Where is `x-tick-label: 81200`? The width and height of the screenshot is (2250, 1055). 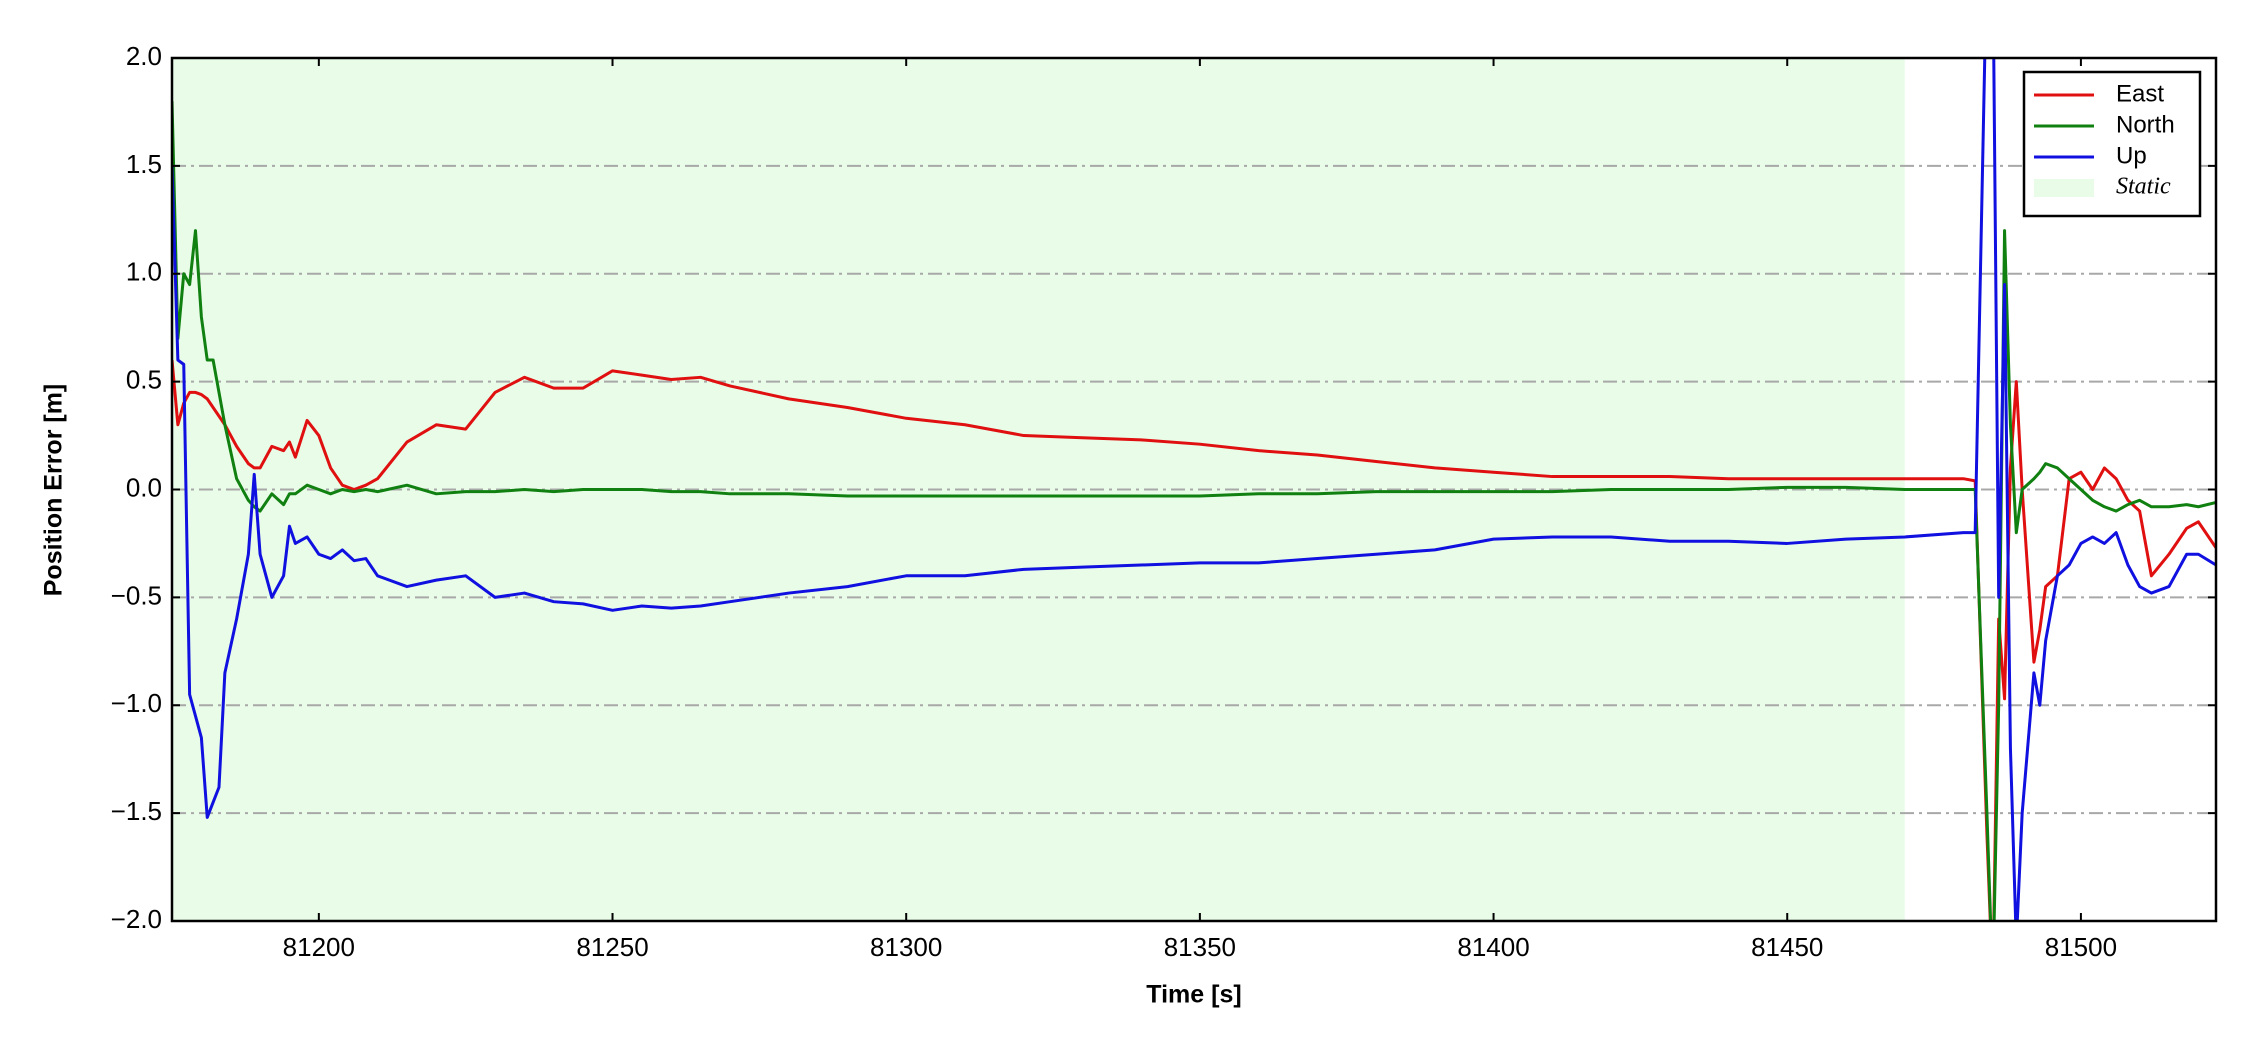
x-tick-label: 81200 is located at coordinates (319, 947).